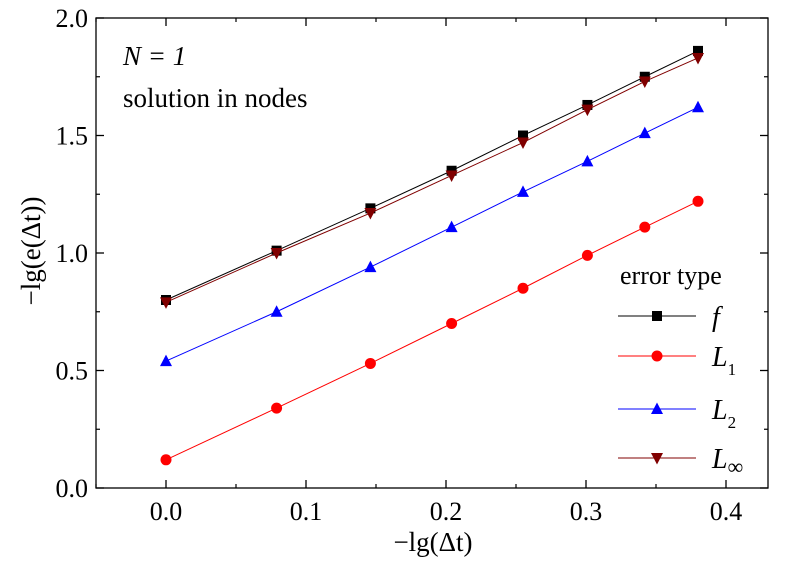  I want to click on y-axis-label: −lg(e(Δt)), so click(31, 250).